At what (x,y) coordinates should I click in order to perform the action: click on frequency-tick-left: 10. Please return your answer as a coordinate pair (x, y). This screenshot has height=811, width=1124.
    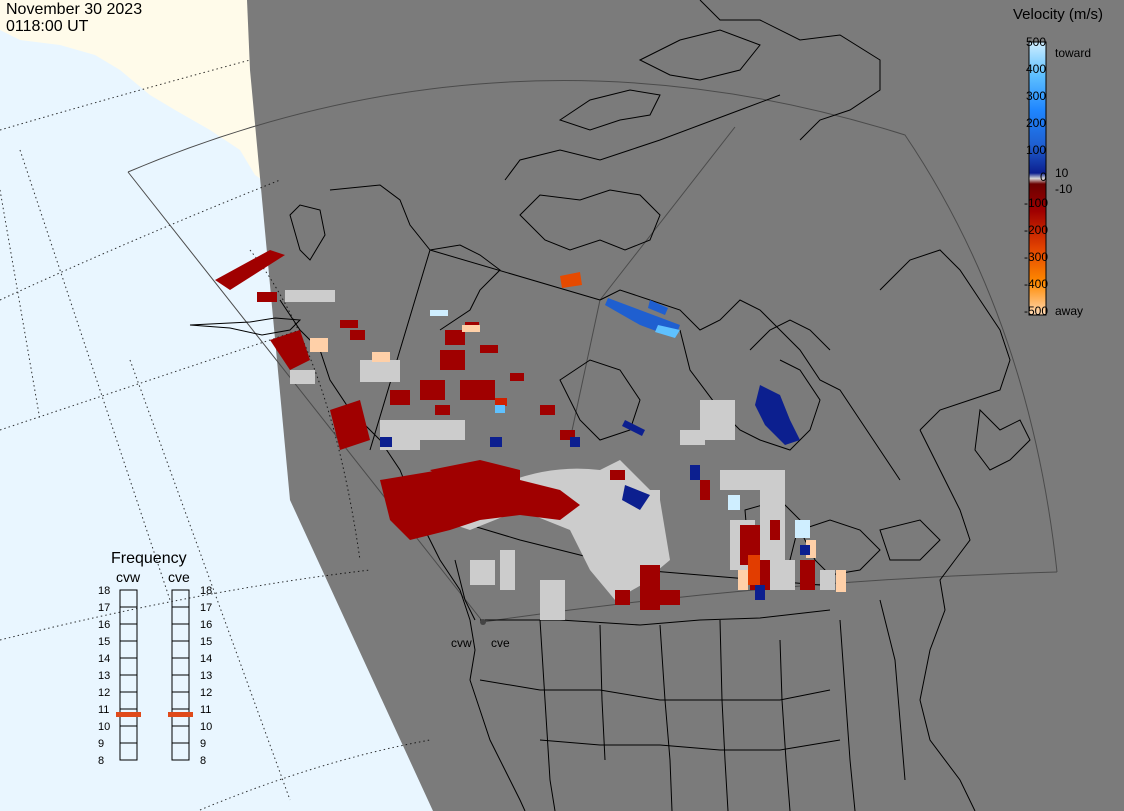
    Looking at the image, I should click on (104, 727).